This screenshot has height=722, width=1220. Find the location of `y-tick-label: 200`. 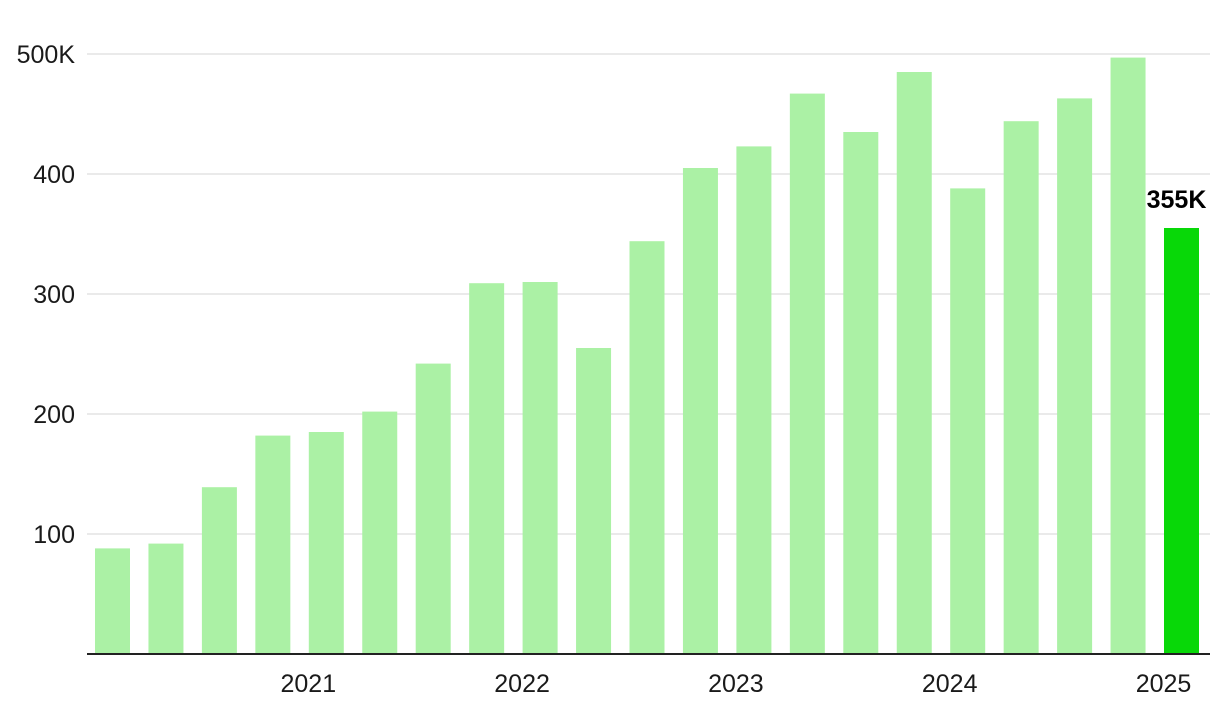

y-tick-label: 200 is located at coordinates (54, 415).